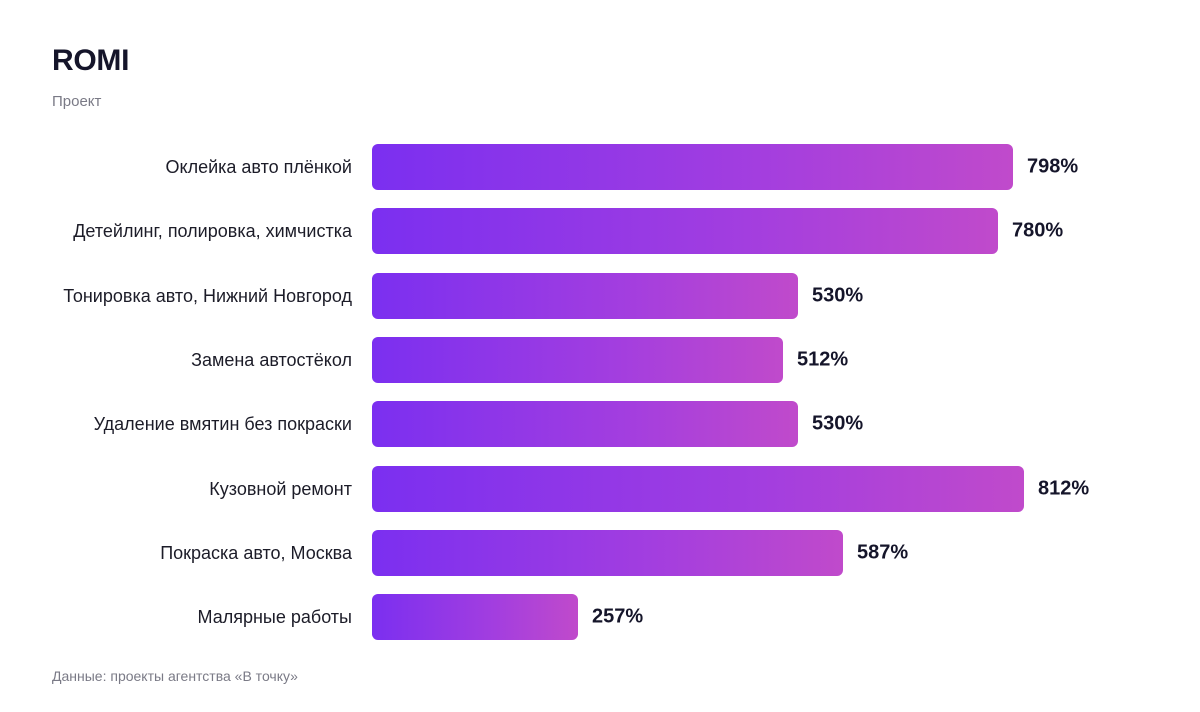 Image resolution: width=1200 pixels, height=712 pixels. Describe the element at coordinates (275, 617) in the screenshot. I see `bar-category-label: Малярные работы` at that location.